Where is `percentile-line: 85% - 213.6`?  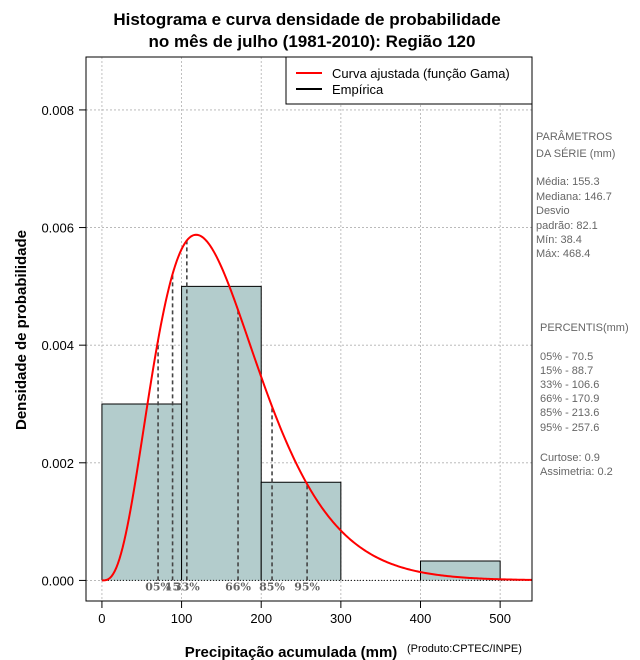 percentile-line: 85% - 213.6 is located at coordinates (569, 413).